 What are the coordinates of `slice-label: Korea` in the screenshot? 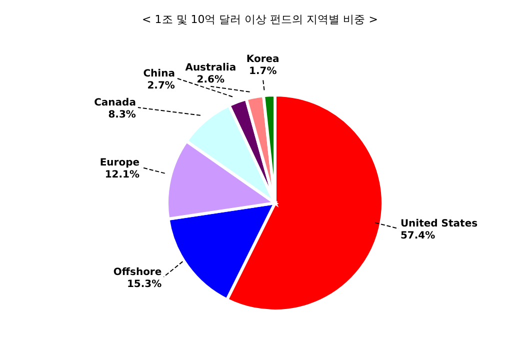 It's located at (263, 60).